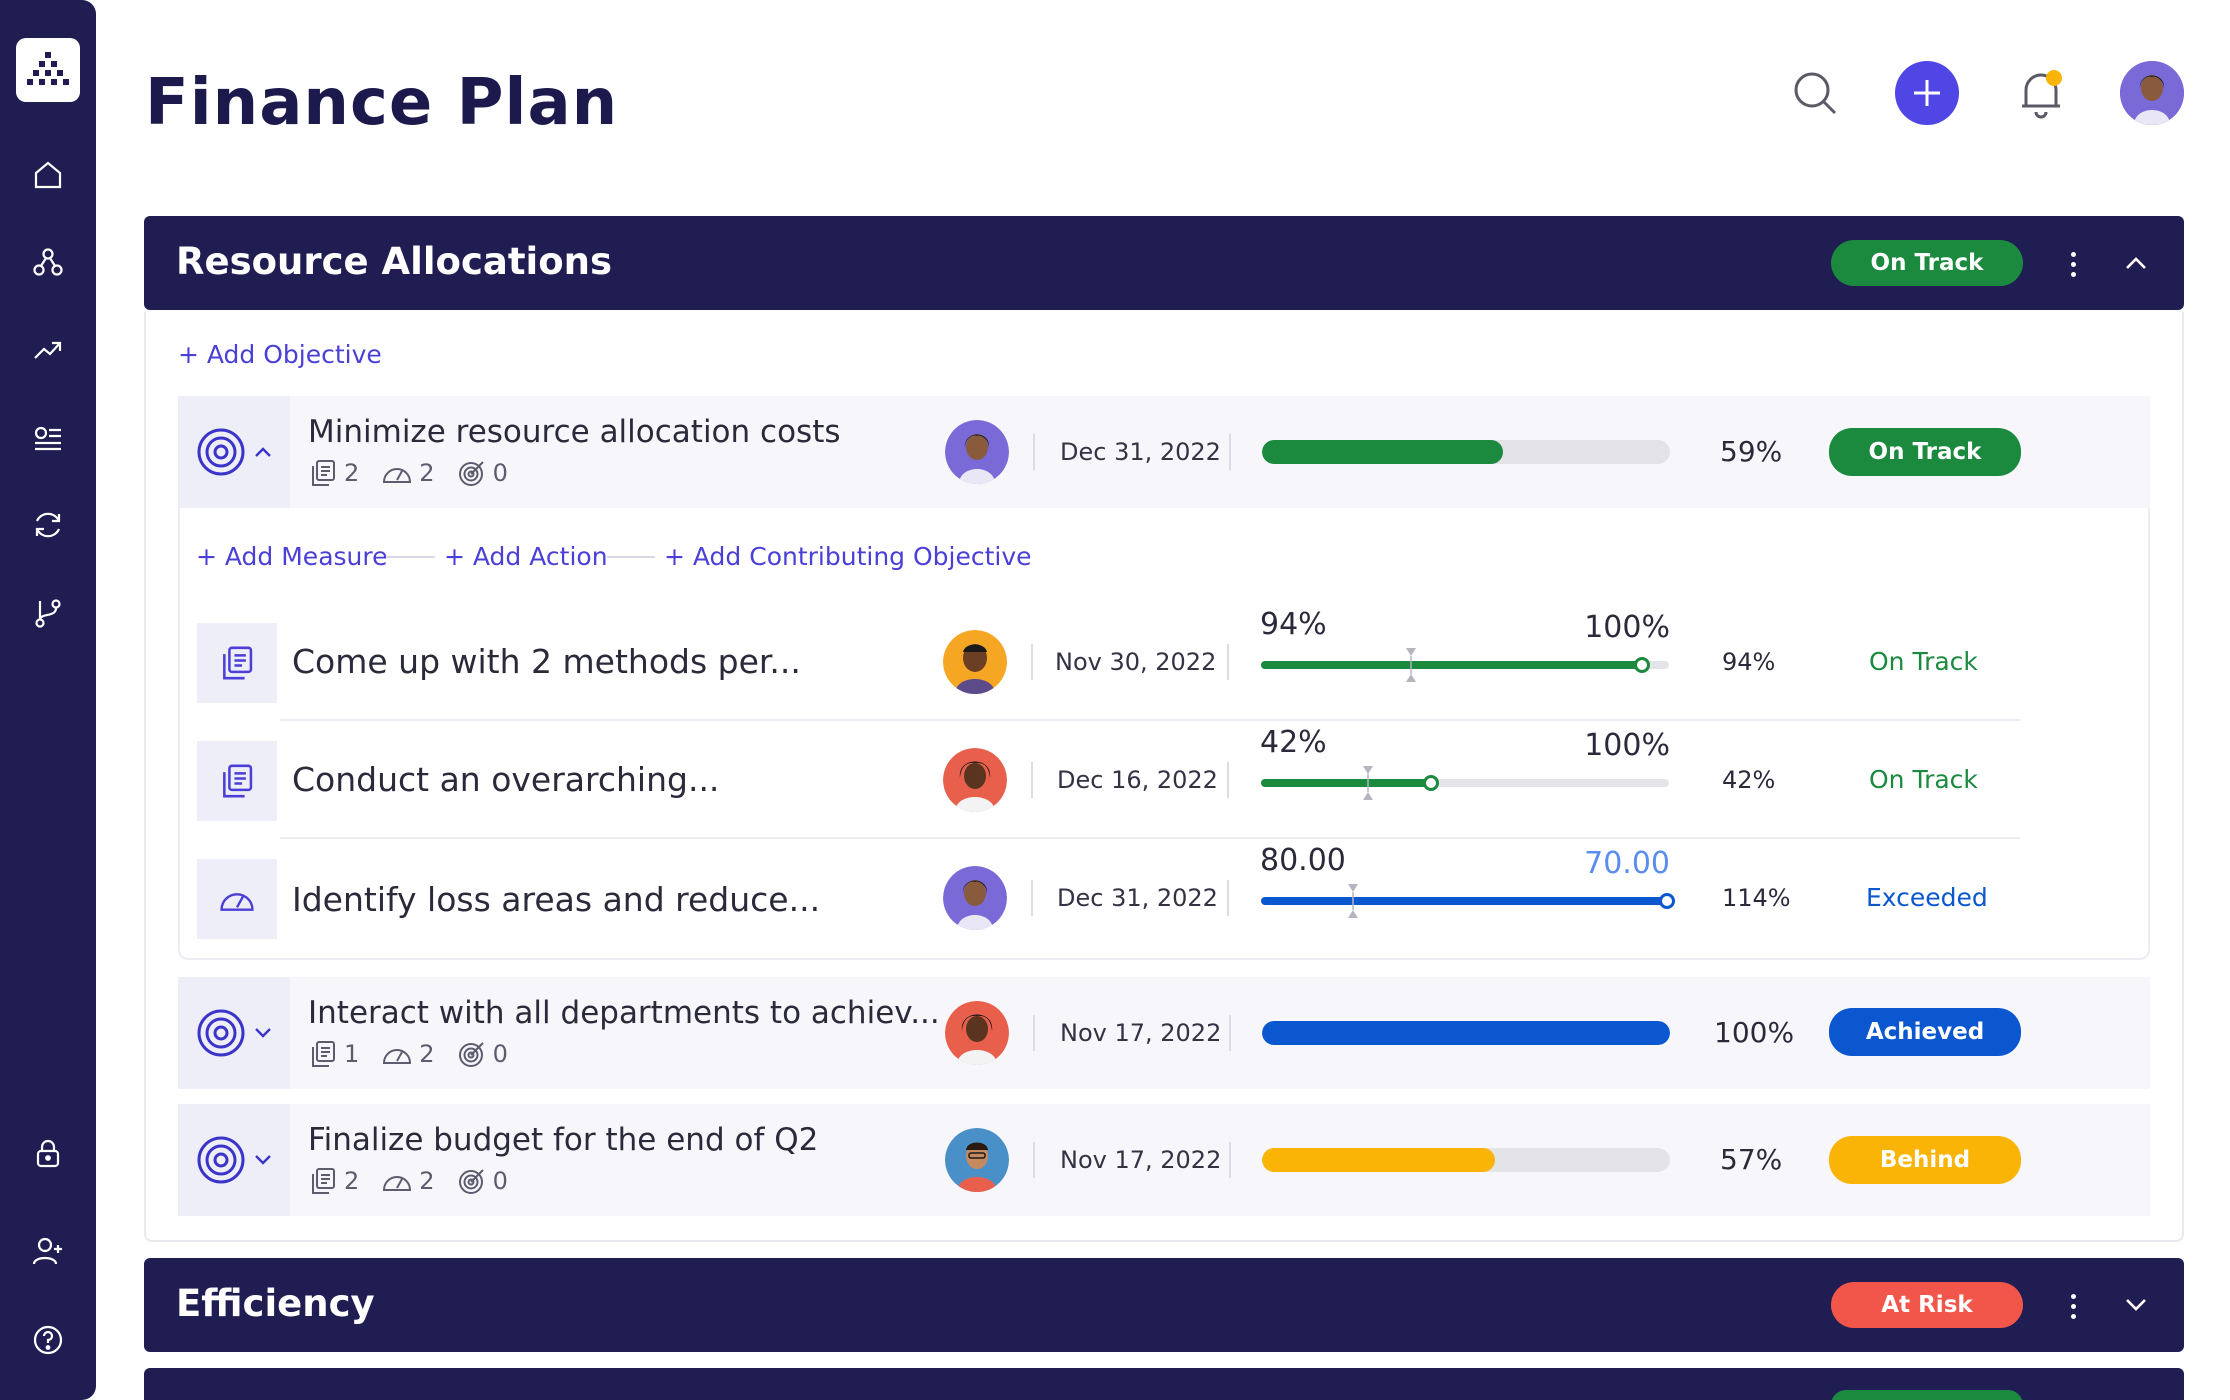 This screenshot has width=2230, height=1400. Describe the element at coordinates (419, 1054) in the screenshot. I see `objective-stats: 1 2 0` at that location.